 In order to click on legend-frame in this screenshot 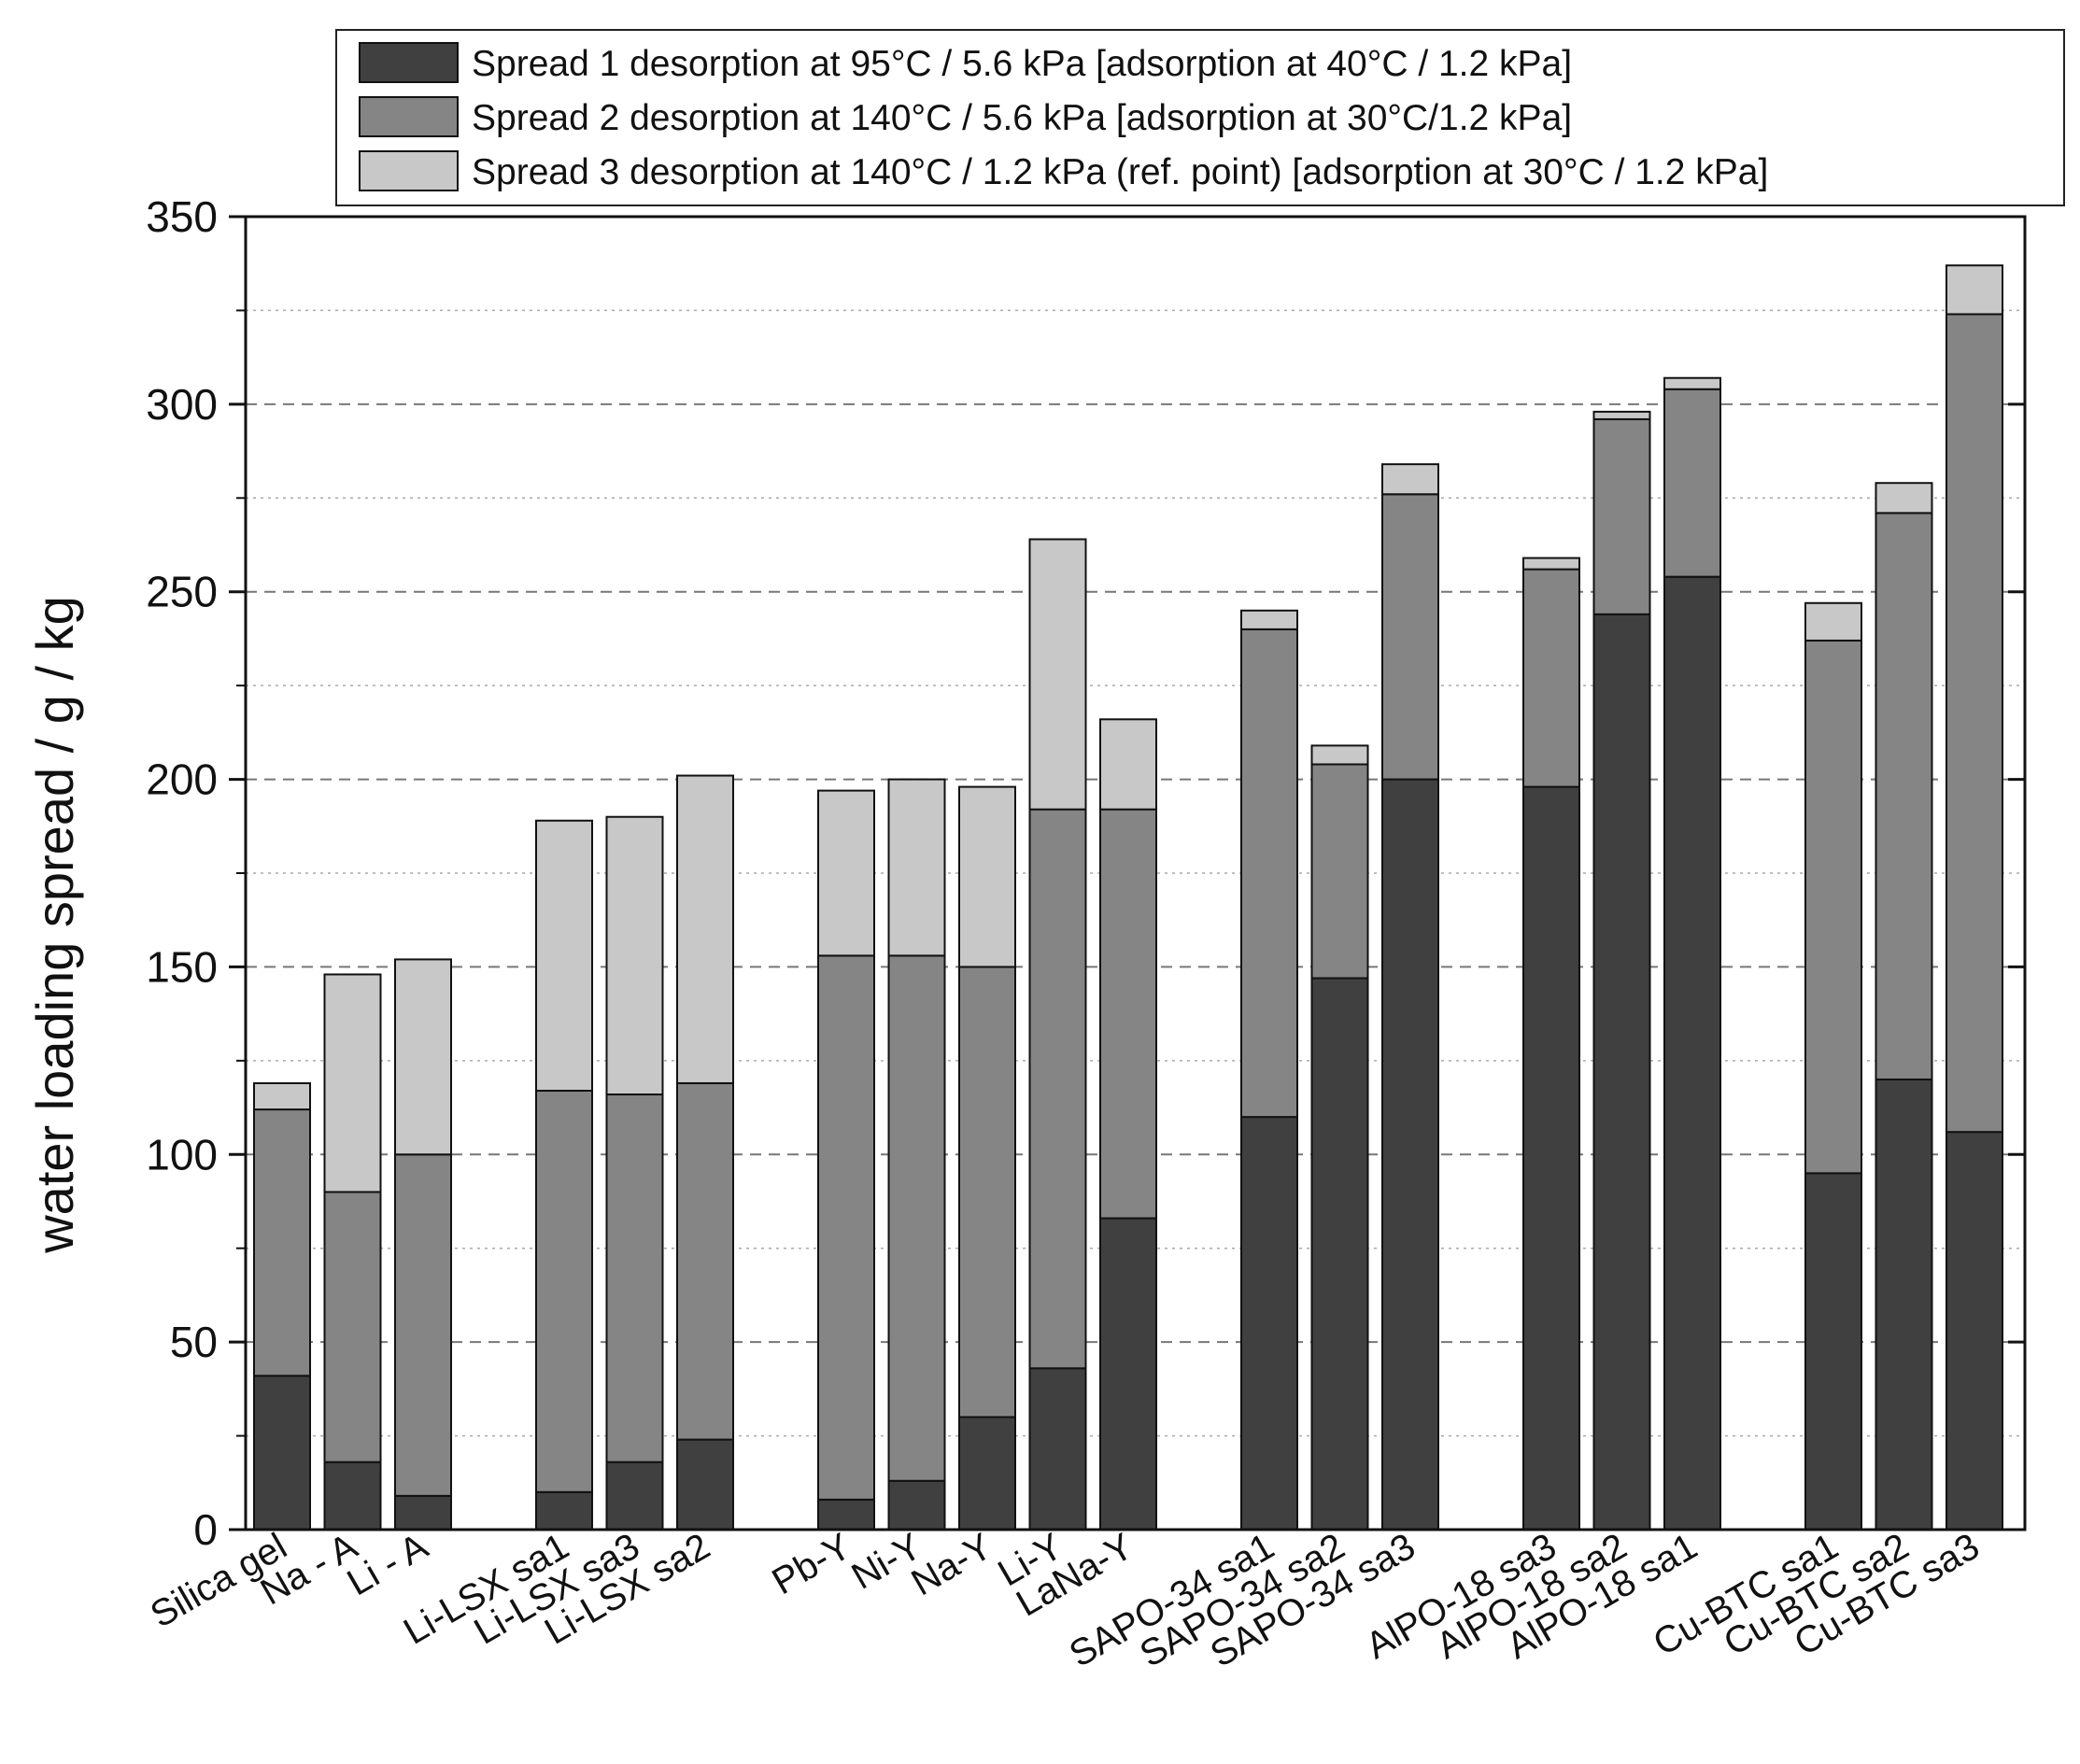, I will do `click(1200, 117)`.